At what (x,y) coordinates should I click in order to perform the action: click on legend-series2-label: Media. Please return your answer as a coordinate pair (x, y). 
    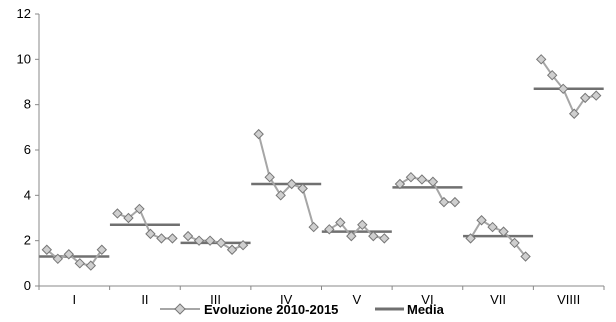
    Looking at the image, I should click on (426, 309).